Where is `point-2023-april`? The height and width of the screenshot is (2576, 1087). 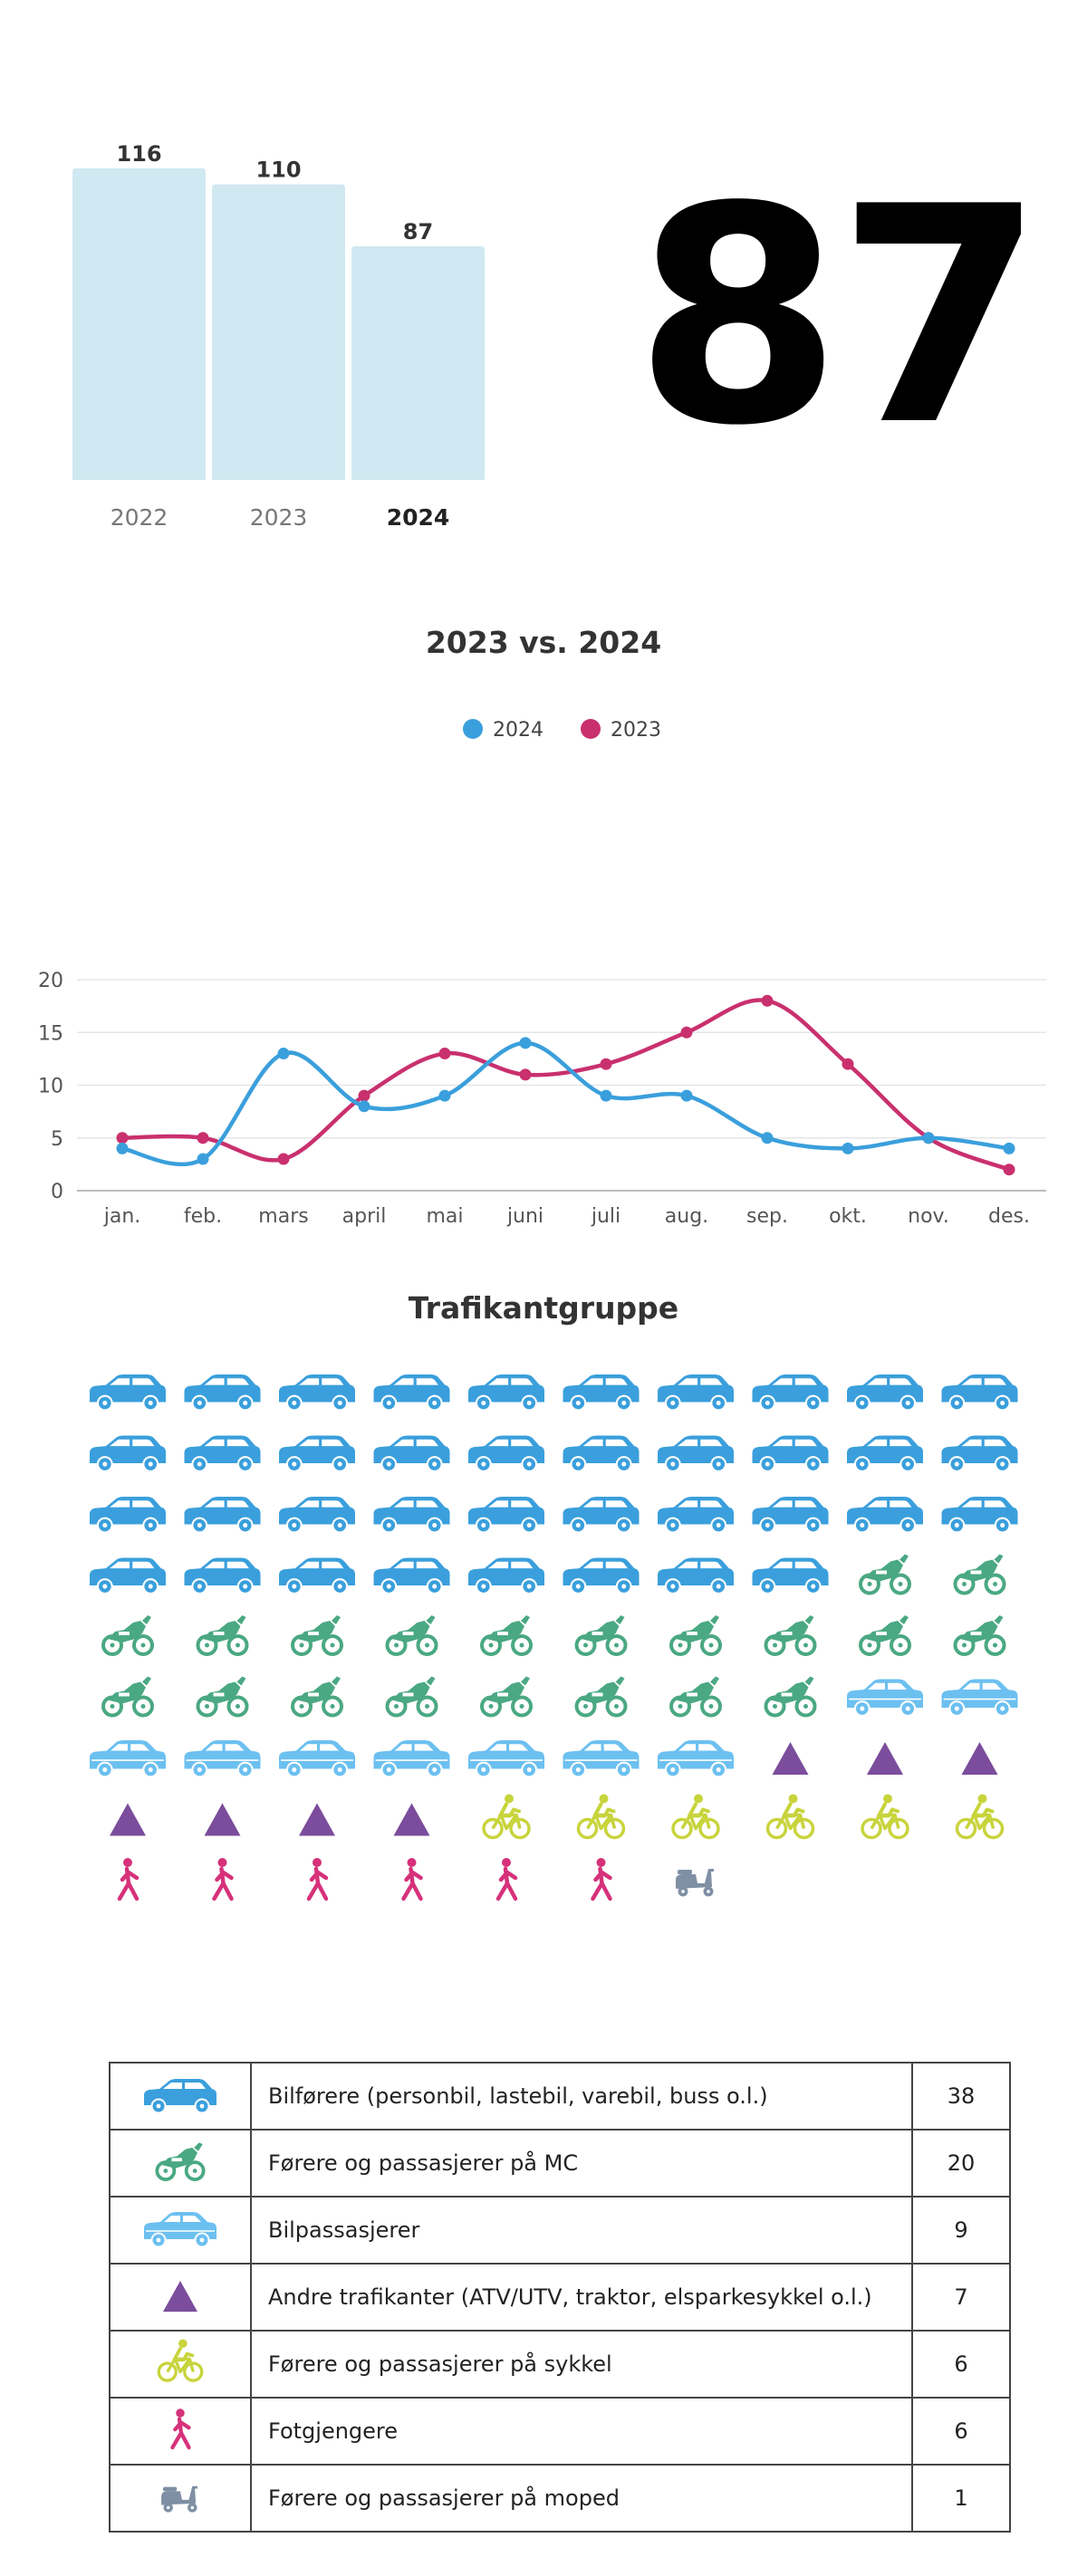 point-2023-april is located at coordinates (364, 1095).